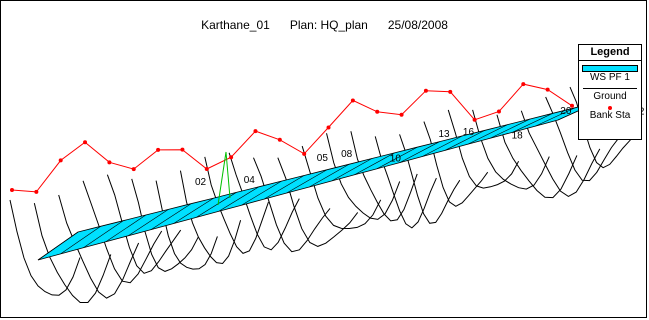  Describe the element at coordinates (610, 88) in the screenshot. I see `legend-ground-swatch` at that location.